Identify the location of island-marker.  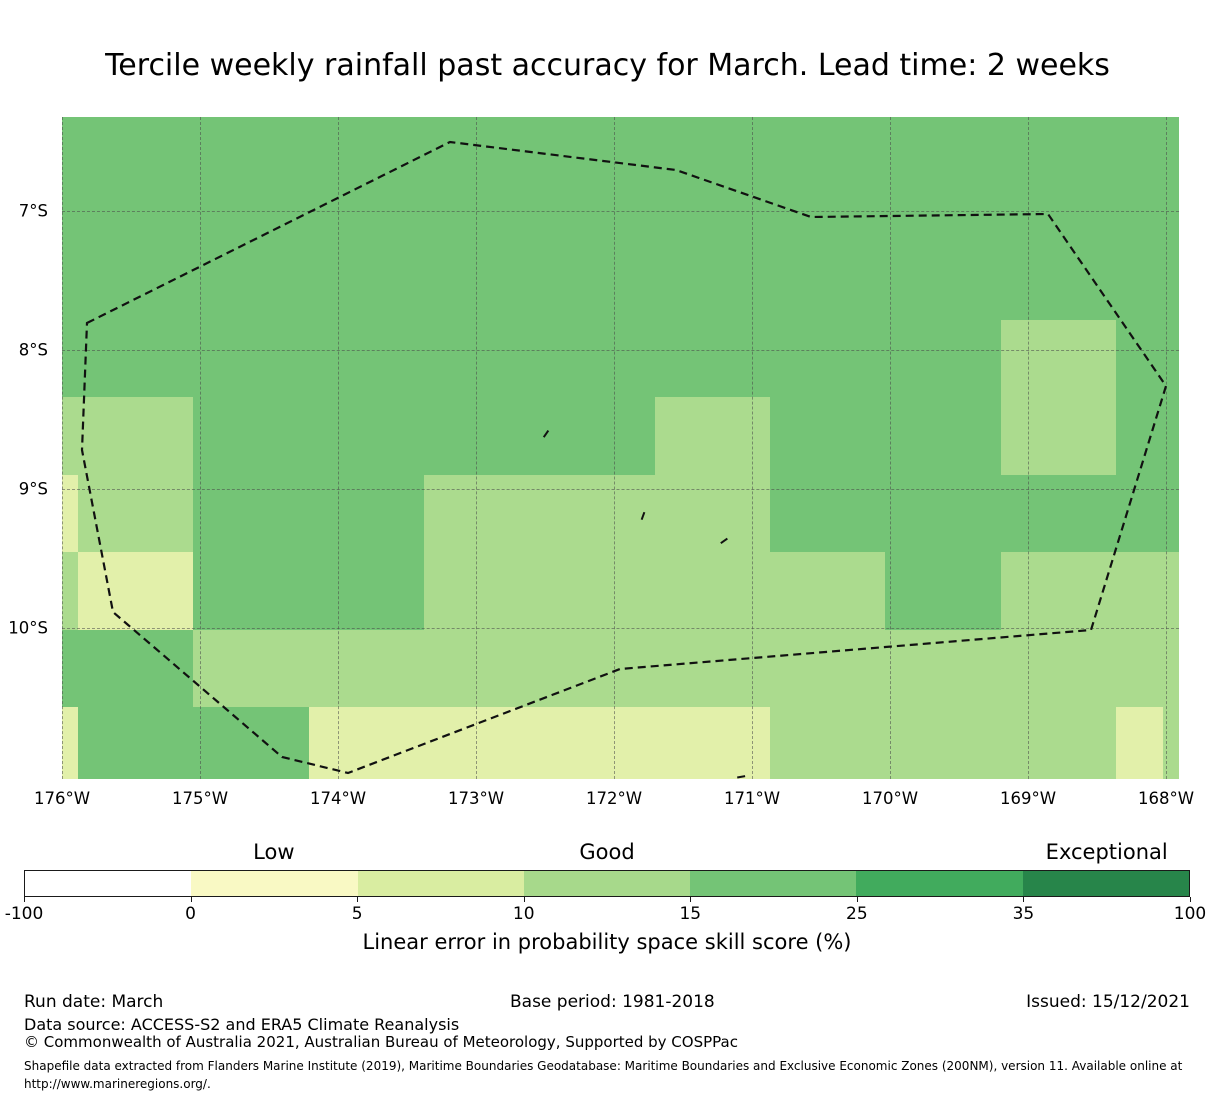
(546, 434).